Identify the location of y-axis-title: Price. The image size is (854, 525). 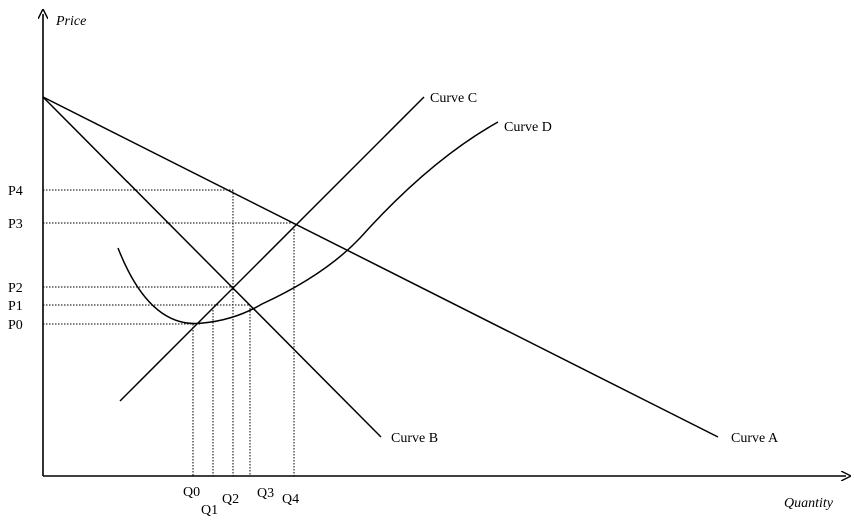
(70, 21).